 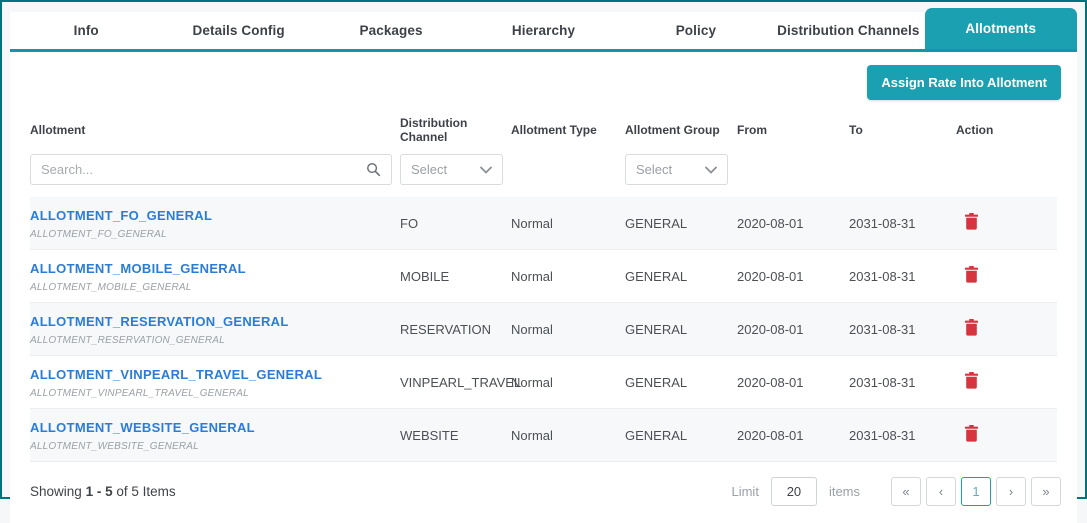 I want to click on cell-channel: MOBILE, so click(x=425, y=276).